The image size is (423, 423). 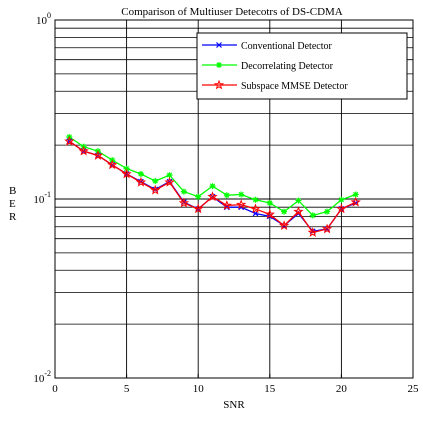 I want to click on legend-item: Decorrelating Detector, so click(x=268, y=66).